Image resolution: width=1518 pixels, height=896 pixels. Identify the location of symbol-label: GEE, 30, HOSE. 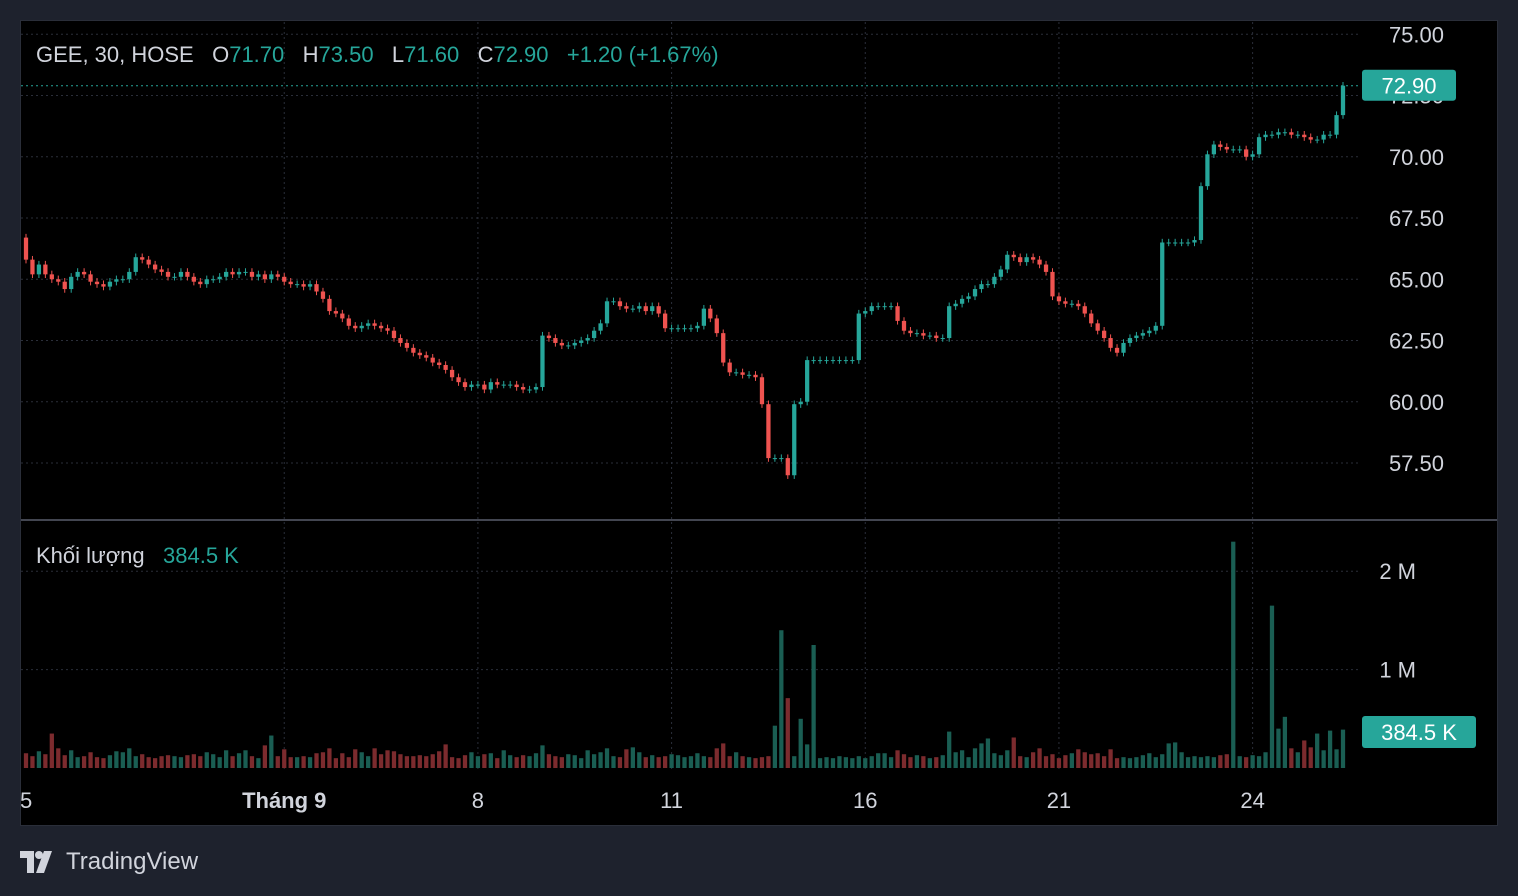
(115, 54).